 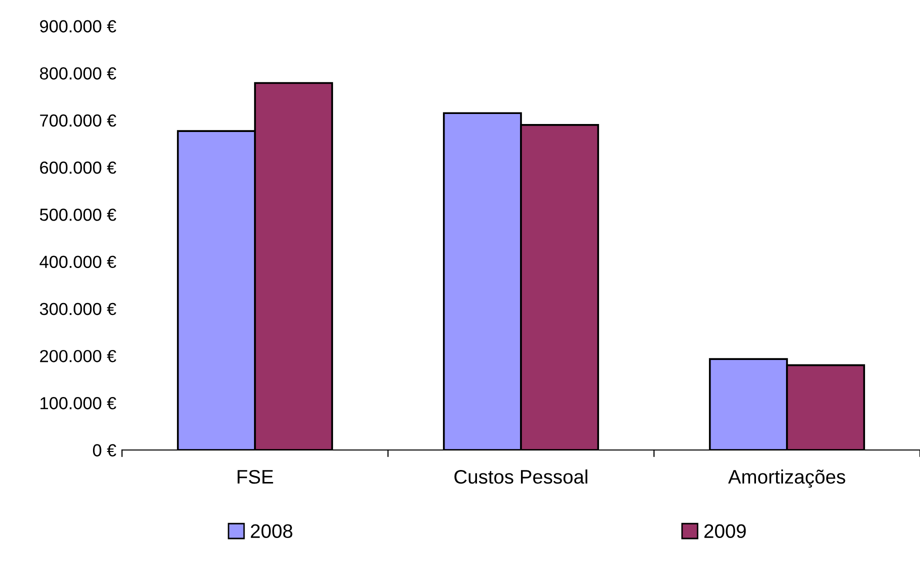 What do you see at coordinates (256, 477) in the screenshot?
I see `x-tick-label: FSE` at bounding box center [256, 477].